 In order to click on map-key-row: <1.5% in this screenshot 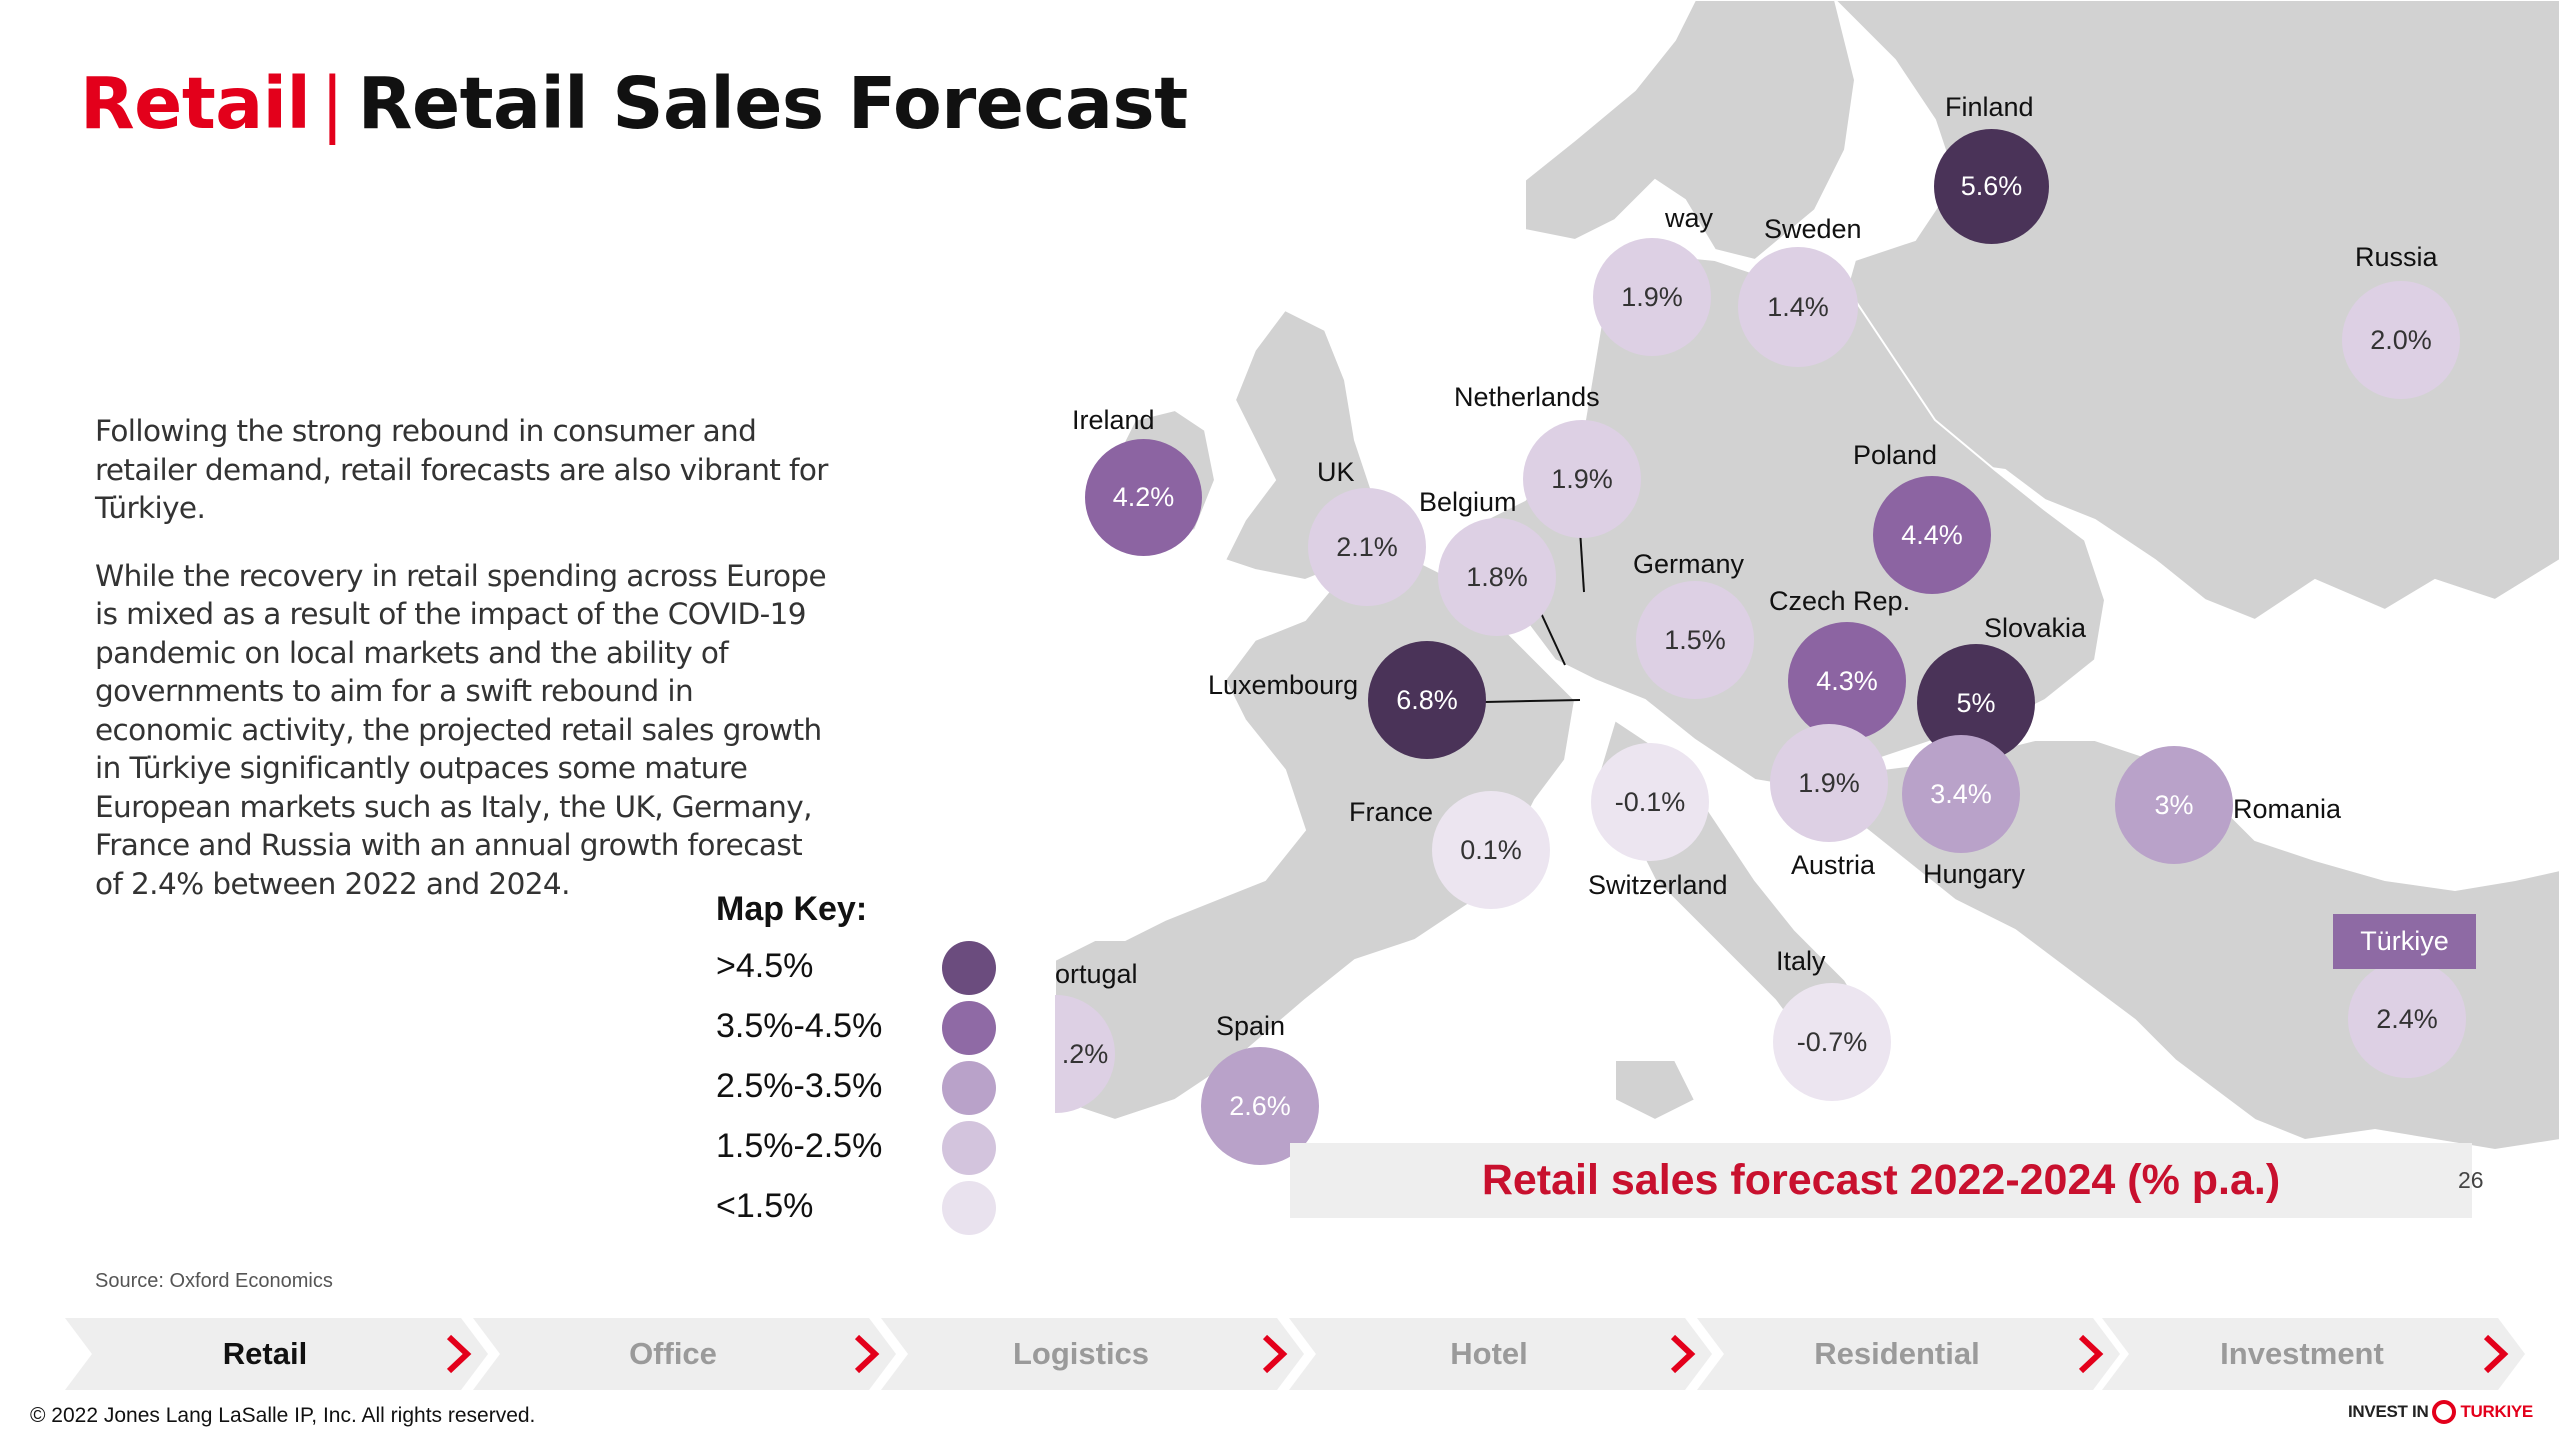, I will do `click(866, 1209)`.